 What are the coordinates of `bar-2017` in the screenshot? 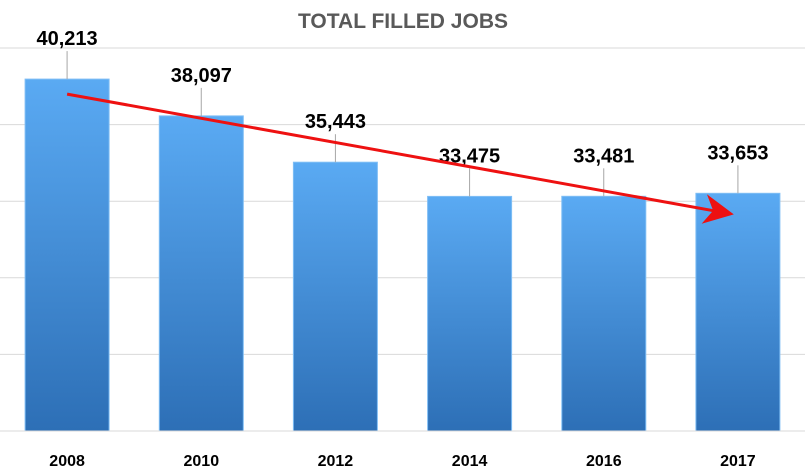 It's located at (738, 312).